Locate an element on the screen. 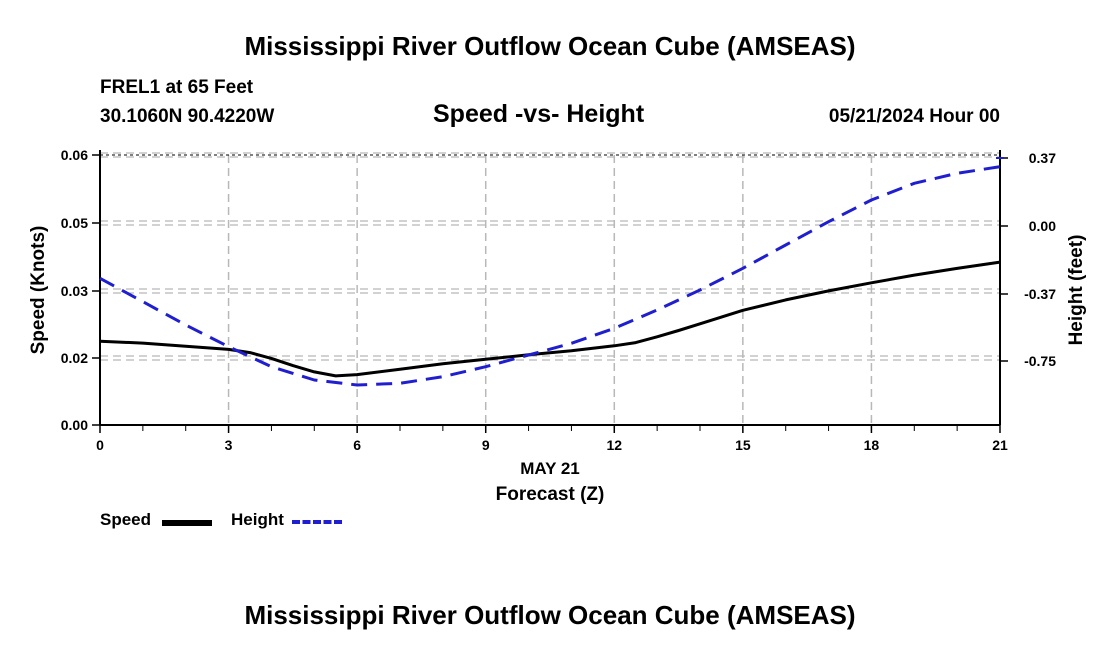 Image resolution: width=1100 pixels, height=650 pixels. legend-speed-swatch is located at coordinates (187, 523).